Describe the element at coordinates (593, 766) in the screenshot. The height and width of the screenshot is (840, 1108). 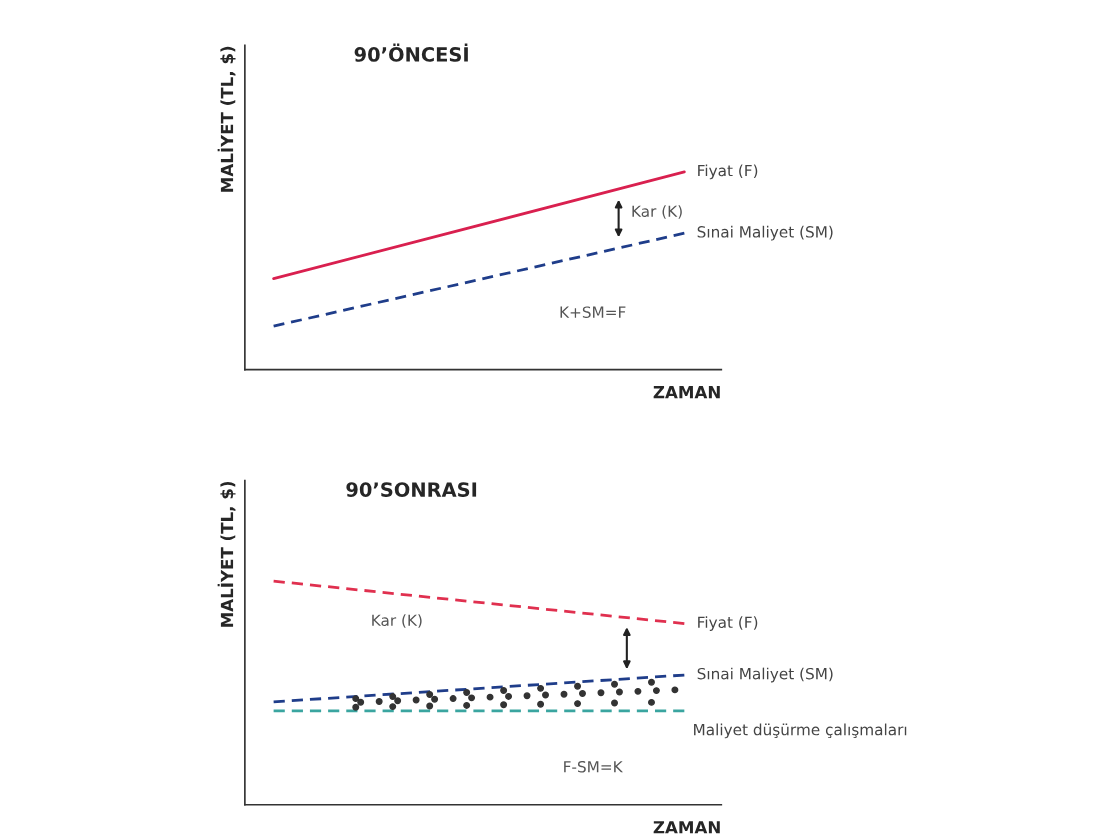
I see `annotation: F-SM=K` at that location.